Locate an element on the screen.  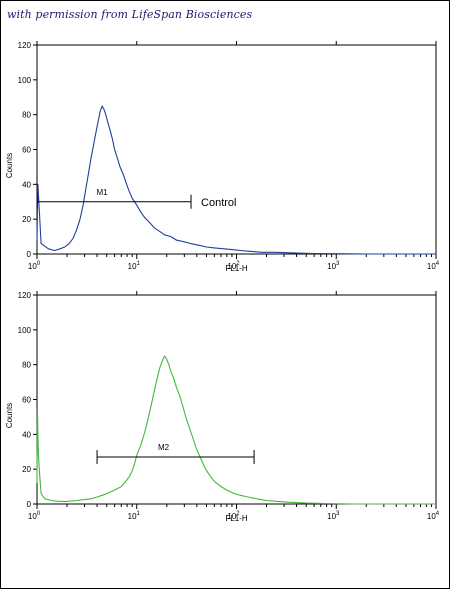
gate-label: M1 is located at coordinates (102, 192).